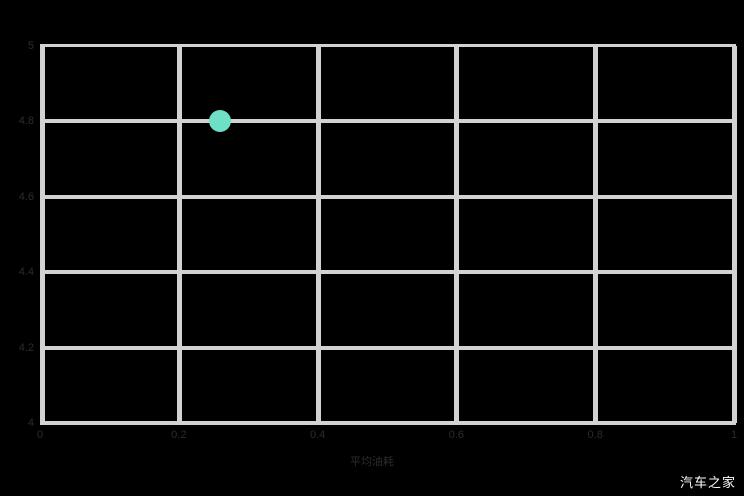 This screenshot has width=744, height=496. Describe the element at coordinates (42, 234) in the screenshot. I see `y-axis-line` at that location.